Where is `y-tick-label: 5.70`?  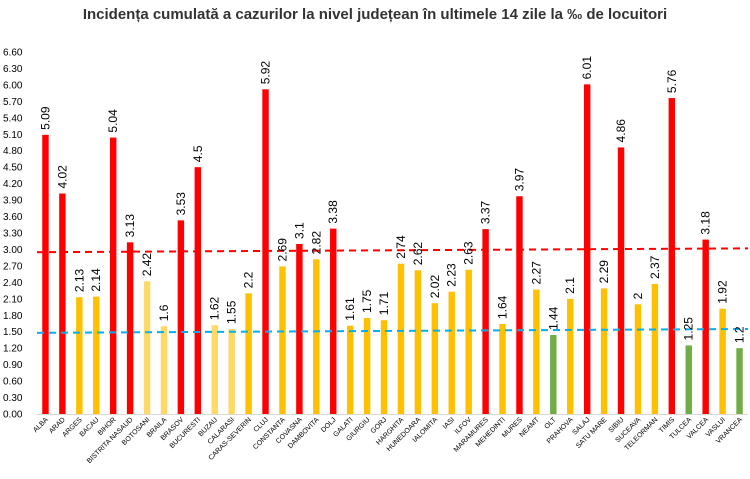 y-tick-label: 5.70 is located at coordinates (13, 102).